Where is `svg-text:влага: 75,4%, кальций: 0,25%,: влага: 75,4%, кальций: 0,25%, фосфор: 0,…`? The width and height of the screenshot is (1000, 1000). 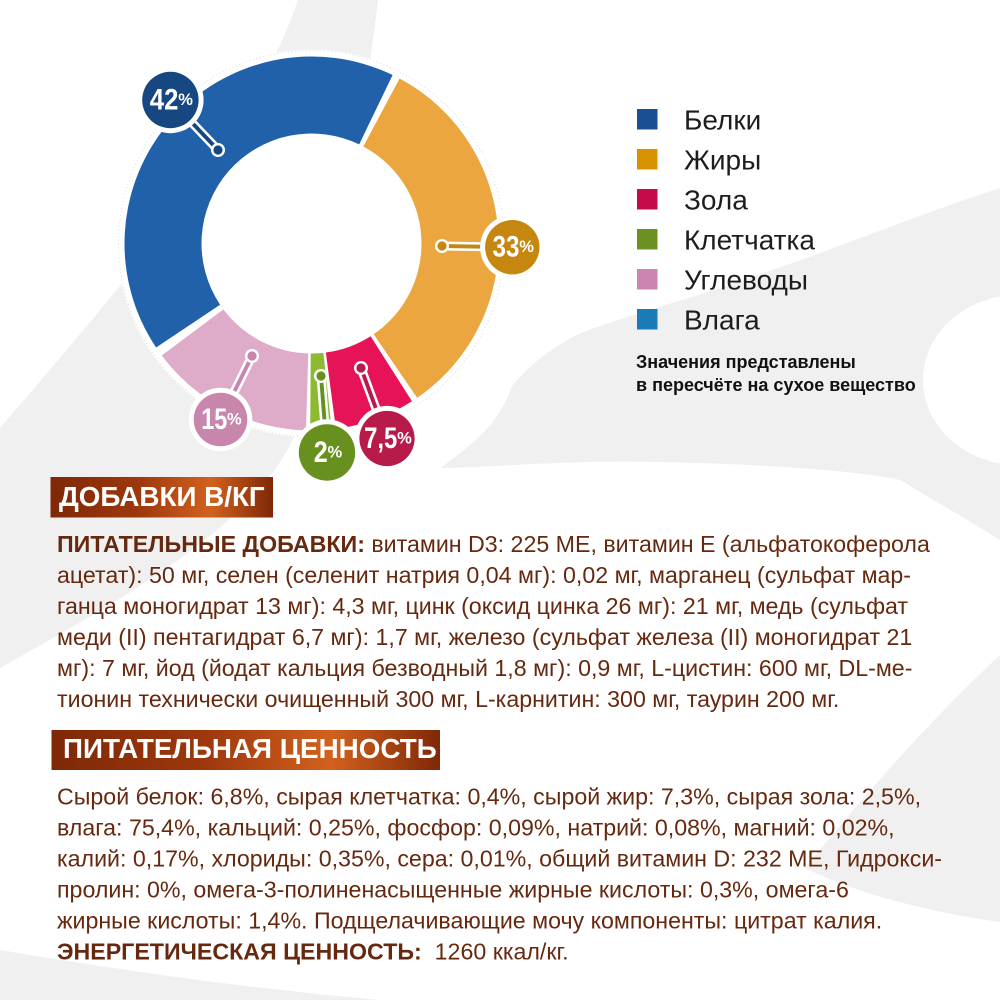 svg-text:влага: 75,4%, кальций: 0,25%,: влага: 75,4%, кальций: 0,25%, фосфор: 0,… is located at coordinates (476, 828).